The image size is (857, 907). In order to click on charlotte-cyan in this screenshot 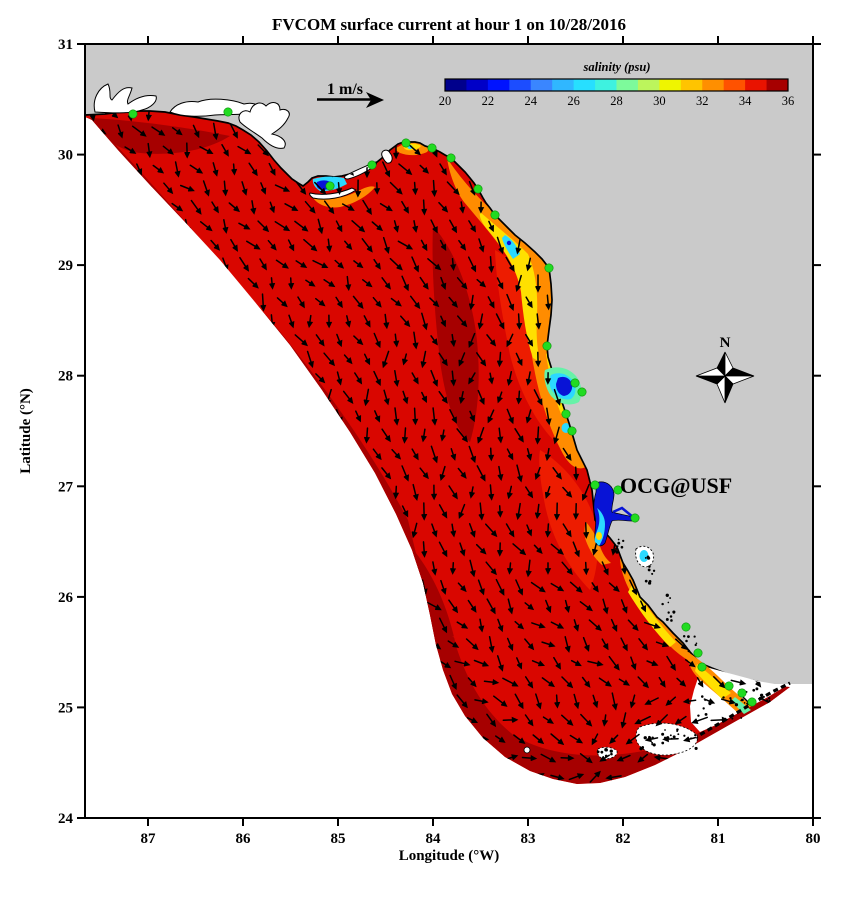, I will do `click(644, 556)`.